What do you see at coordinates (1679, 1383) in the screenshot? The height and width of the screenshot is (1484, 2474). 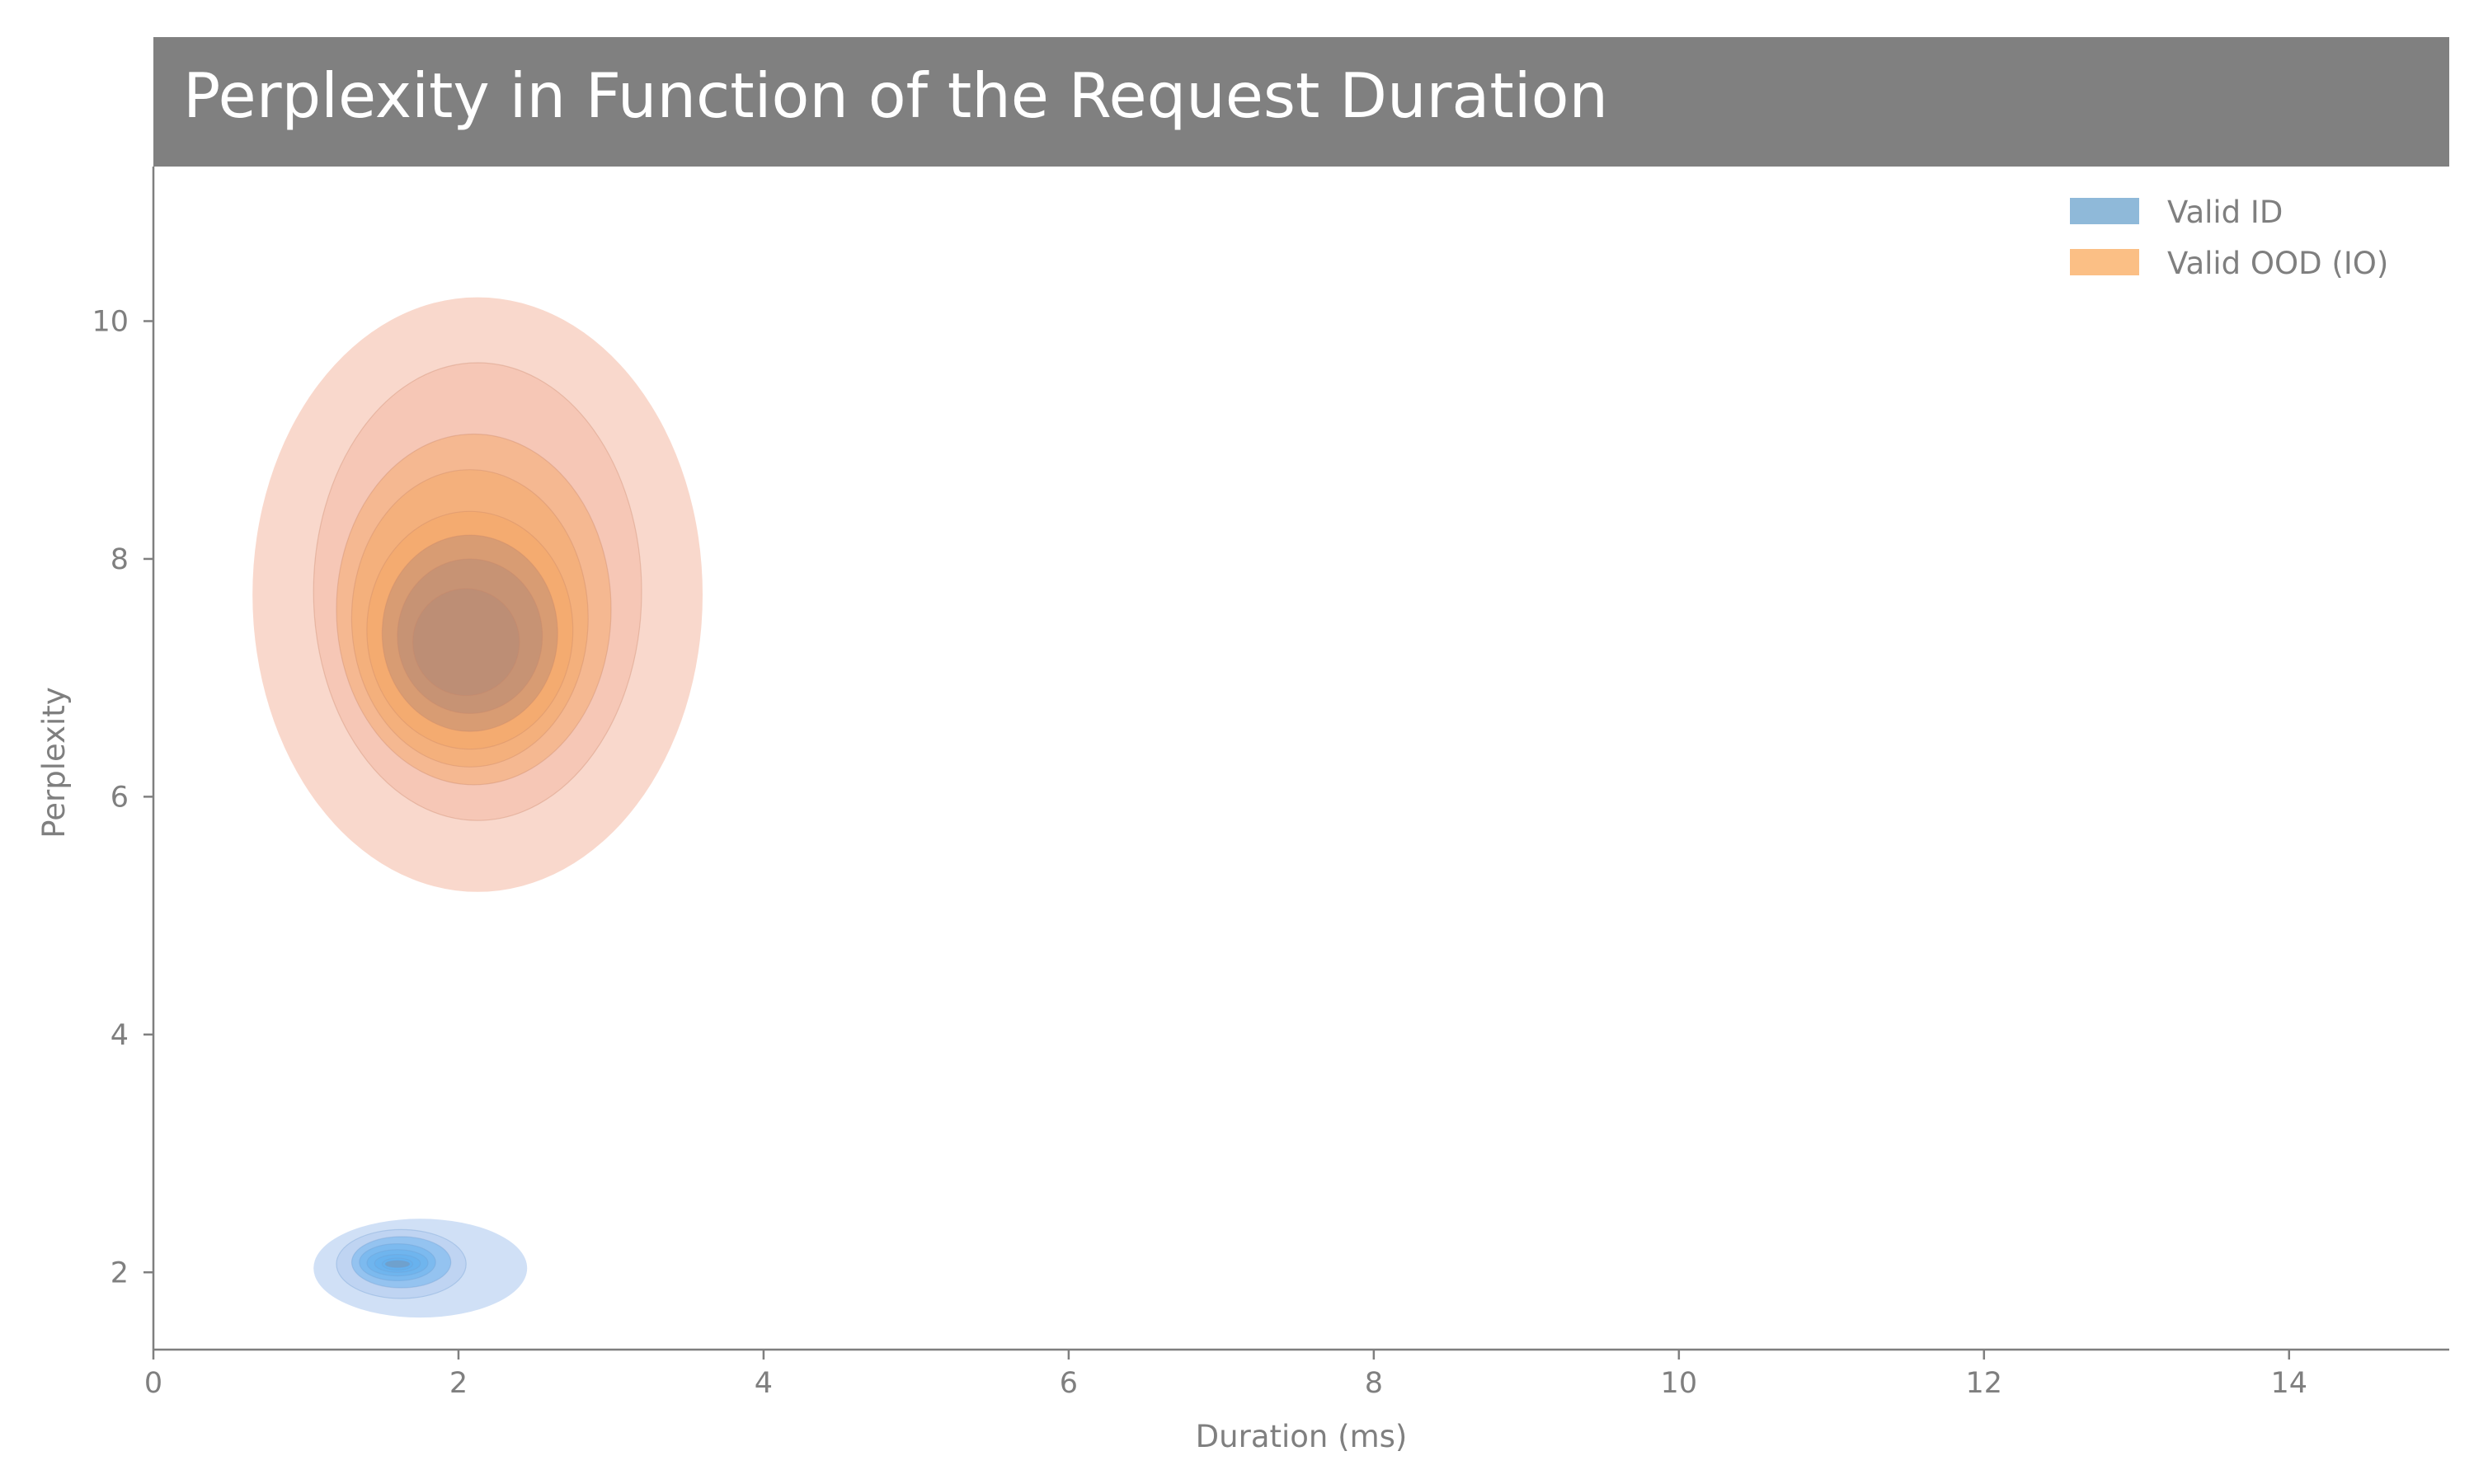 I see `x-tick-label: 10` at bounding box center [1679, 1383].